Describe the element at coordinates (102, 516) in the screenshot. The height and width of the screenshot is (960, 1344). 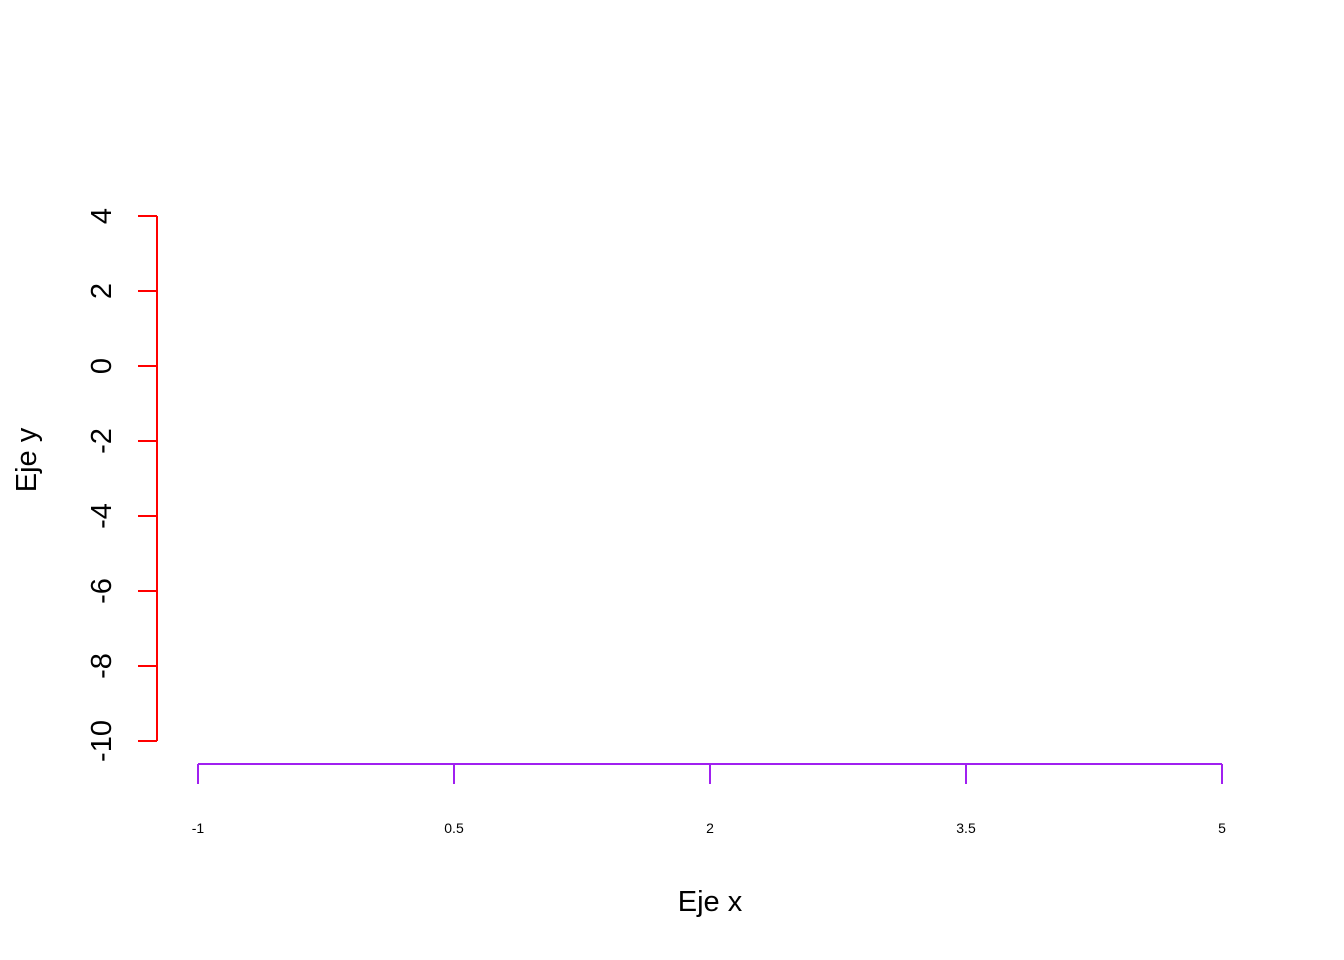
I see `y-tick-label: -4` at that location.